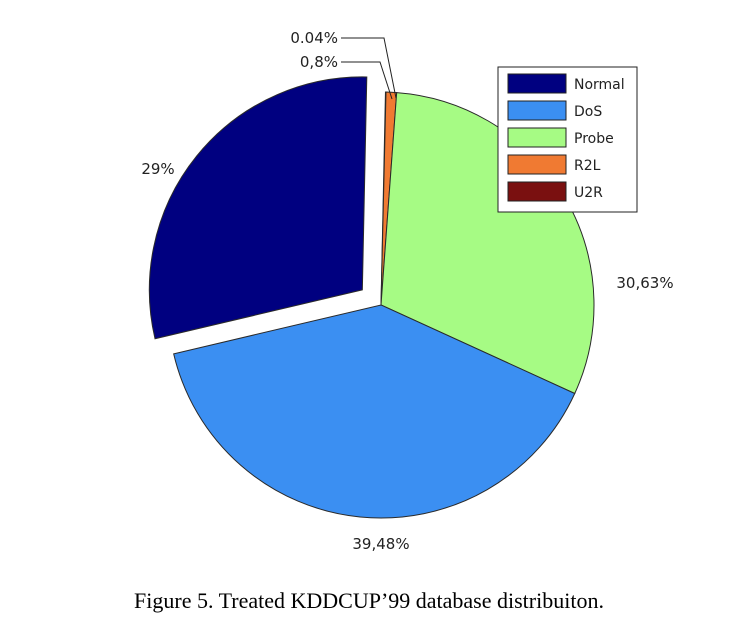 The height and width of the screenshot is (636, 738). Describe the element at coordinates (157, 169) in the screenshot. I see `data-label-normal: 29%` at that location.